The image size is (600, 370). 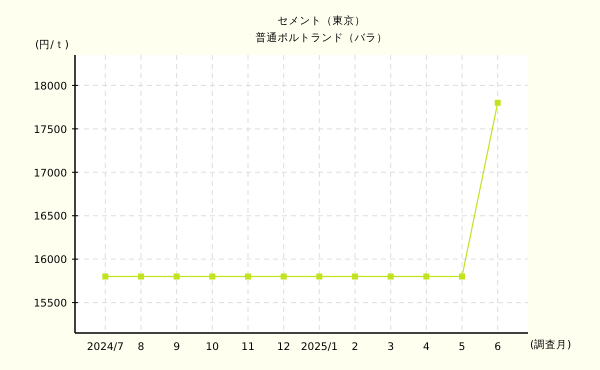 I want to click on x-tick-label: 3, so click(x=390, y=347).